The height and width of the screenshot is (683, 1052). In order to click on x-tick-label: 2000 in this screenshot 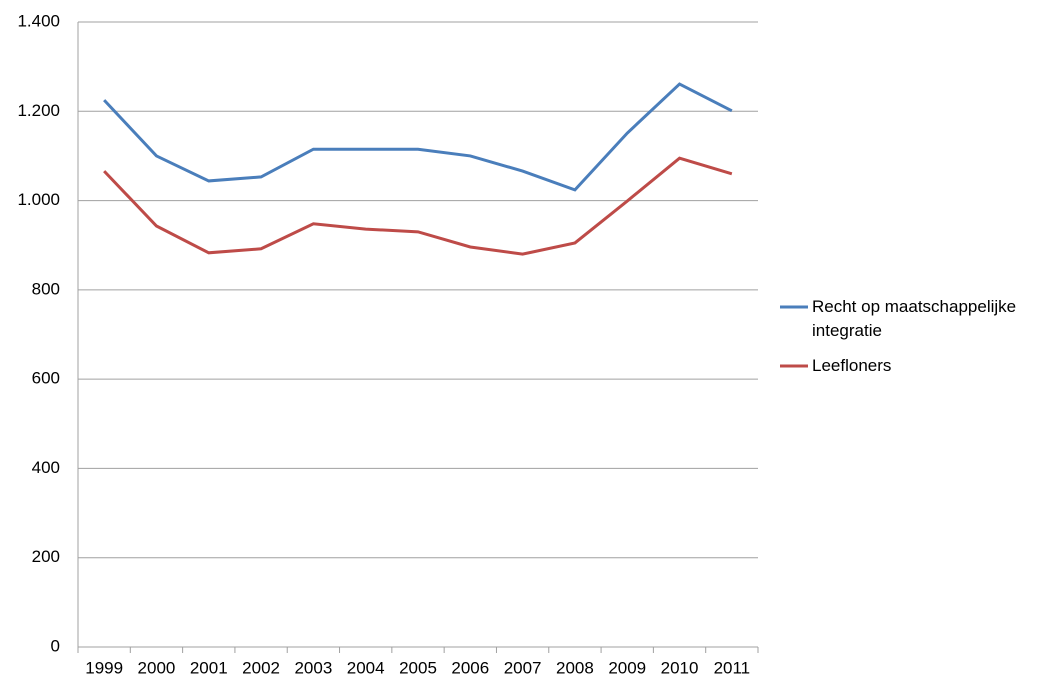, I will do `click(157, 667)`.